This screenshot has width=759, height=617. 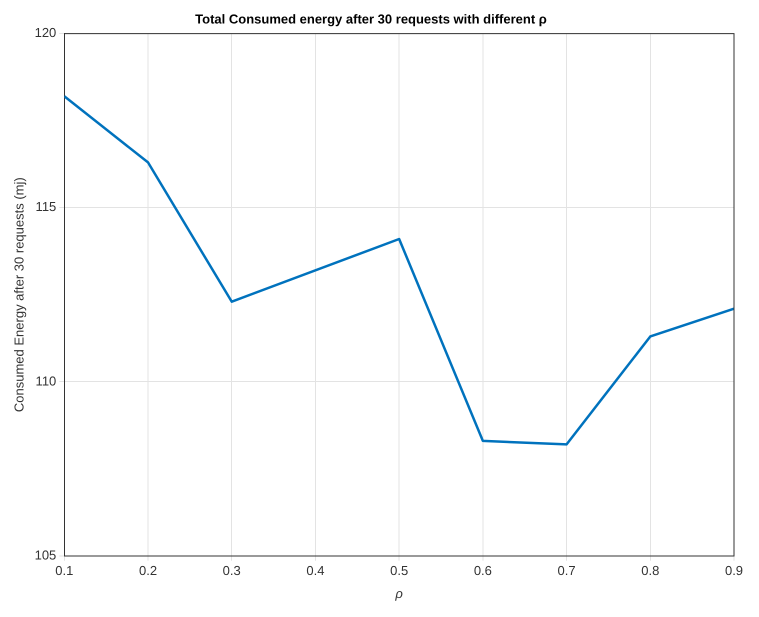 What do you see at coordinates (231, 570) in the screenshot?
I see `x-tick-label: 0.3` at bounding box center [231, 570].